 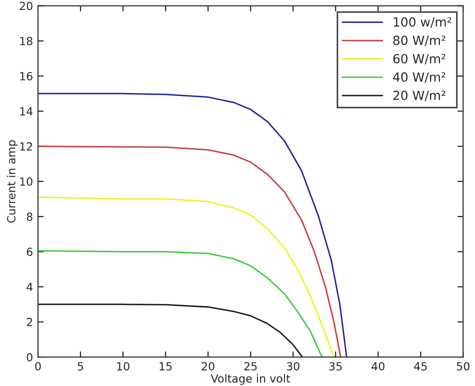 I want to click on y-axis-title: Current in amp, so click(x=12, y=181).